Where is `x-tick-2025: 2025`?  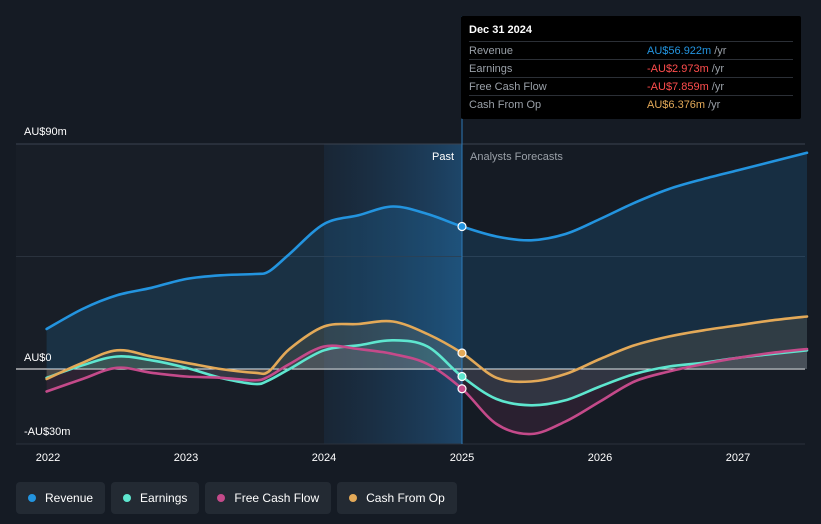 x-tick-2025: 2025 is located at coordinates (462, 458).